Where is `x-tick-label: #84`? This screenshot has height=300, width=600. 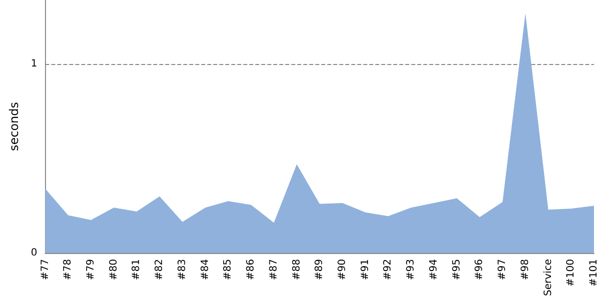 x-tick-label: #84 is located at coordinates (205, 269).